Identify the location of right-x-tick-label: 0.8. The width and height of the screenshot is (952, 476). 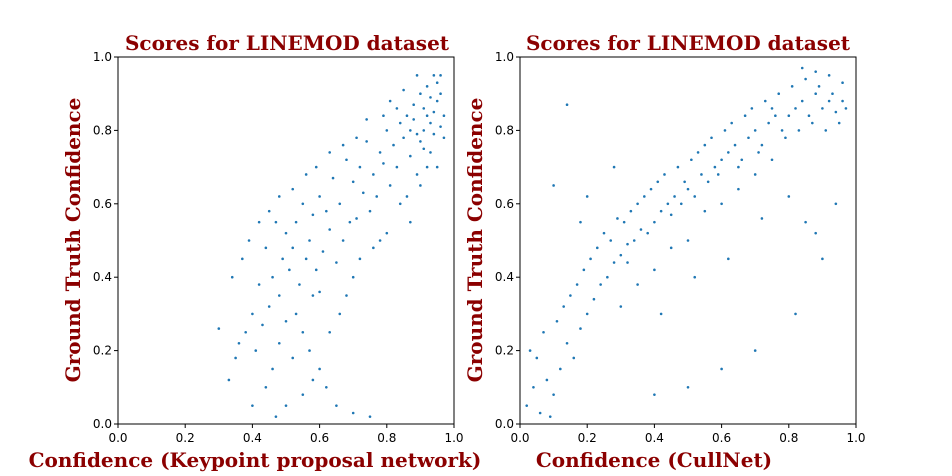
(788, 438).